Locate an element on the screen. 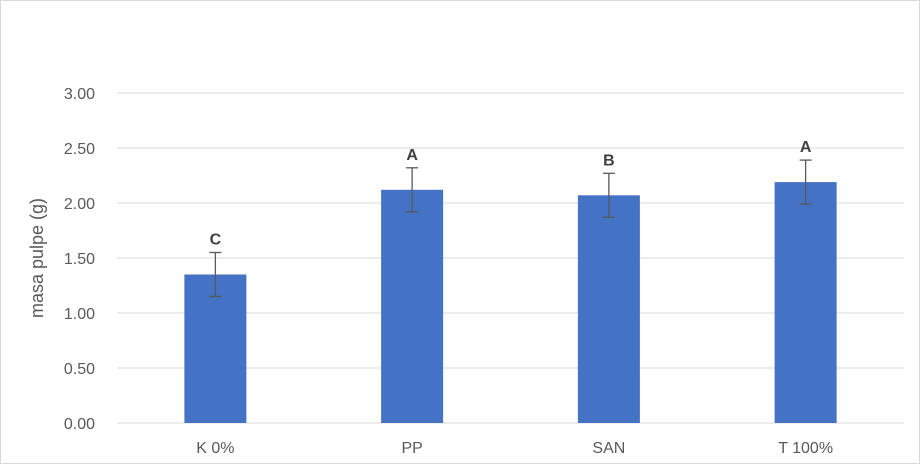 The height and width of the screenshot is (466, 922). y-tick-label: 2.50 is located at coordinates (79, 149).